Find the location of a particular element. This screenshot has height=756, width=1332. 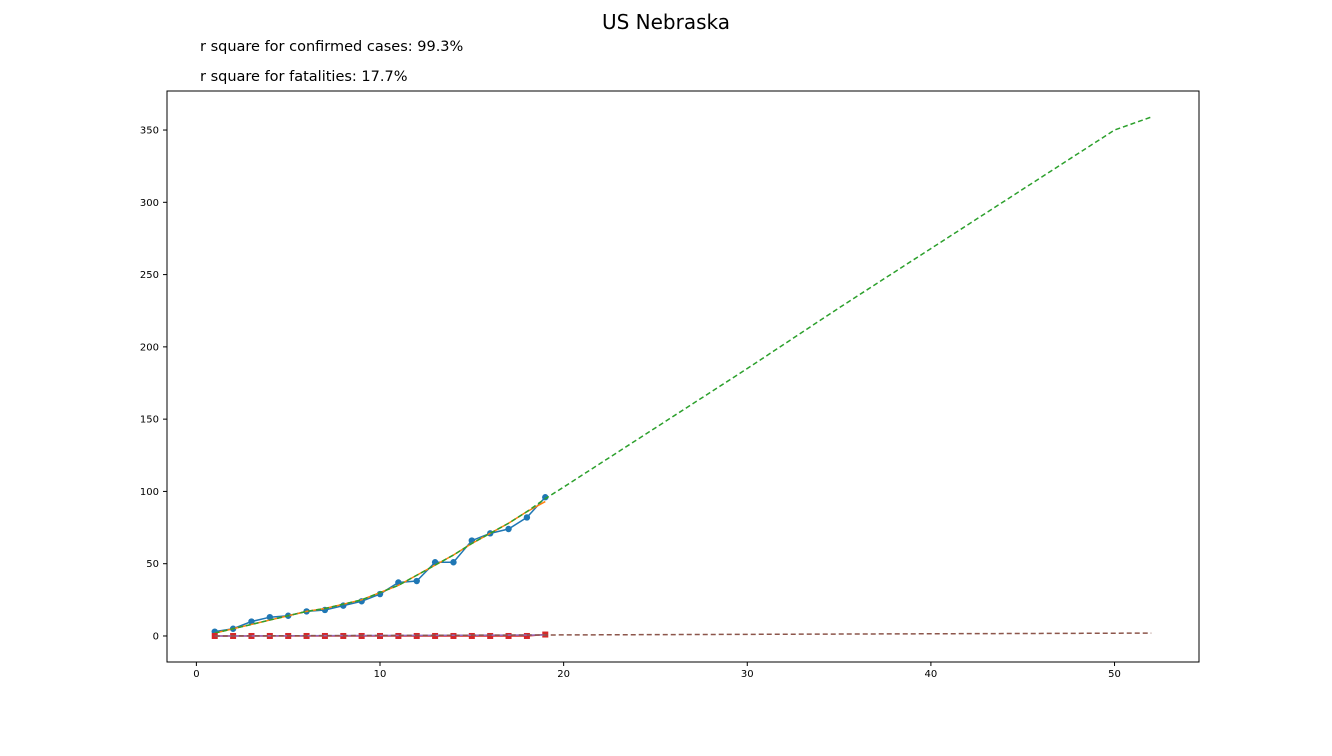

r-square-fatalities-label: r square for fatalities: 17.7% is located at coordinates (304, 77).